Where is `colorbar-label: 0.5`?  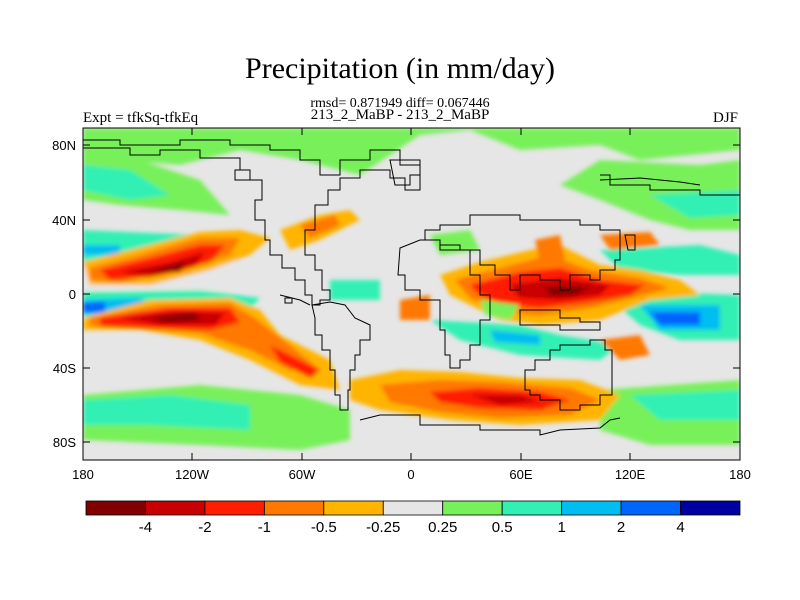 colorbar-label: 0.5 is located at coordinates (502, 527).